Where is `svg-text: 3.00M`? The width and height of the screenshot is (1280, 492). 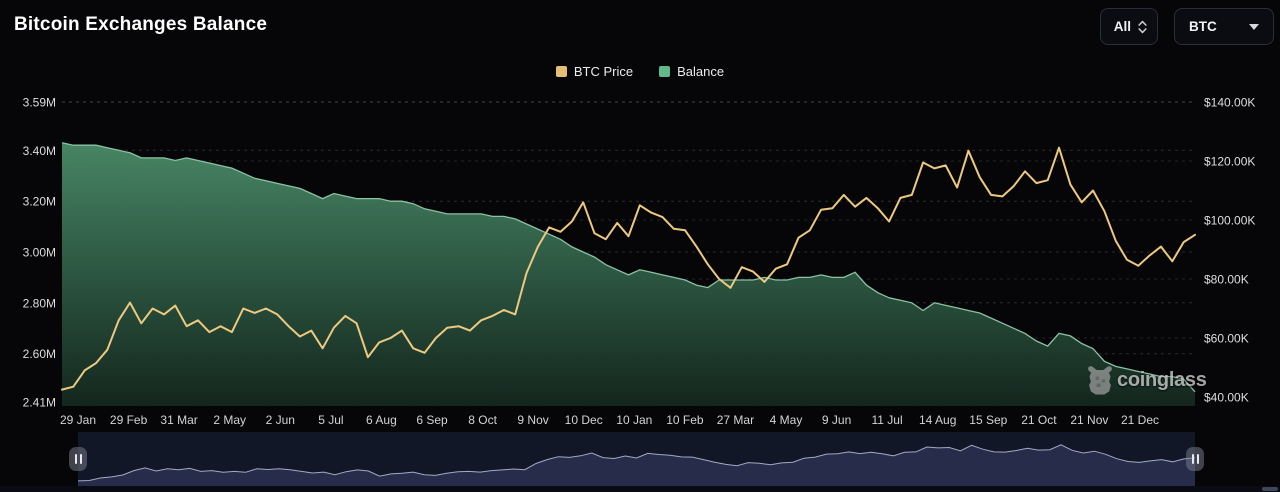 svg-text: 3.00M is located at coordinates (39, 253).